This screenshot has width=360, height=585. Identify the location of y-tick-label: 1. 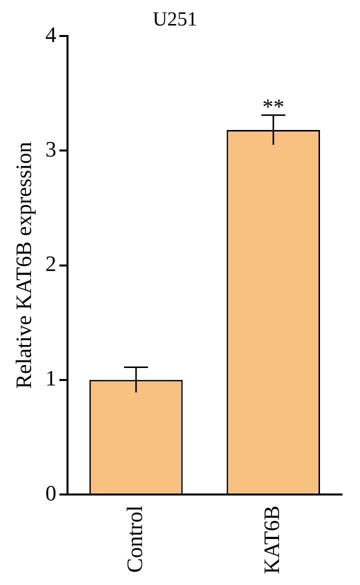
(50, 378).